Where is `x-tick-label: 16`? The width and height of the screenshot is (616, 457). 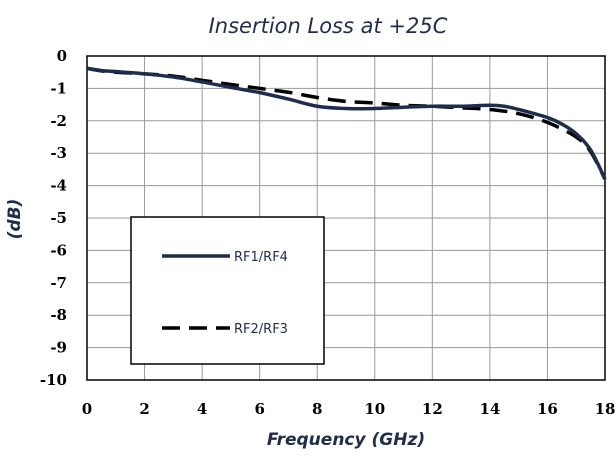
x-tick-label: 16 is located at coordinates (547, 409).